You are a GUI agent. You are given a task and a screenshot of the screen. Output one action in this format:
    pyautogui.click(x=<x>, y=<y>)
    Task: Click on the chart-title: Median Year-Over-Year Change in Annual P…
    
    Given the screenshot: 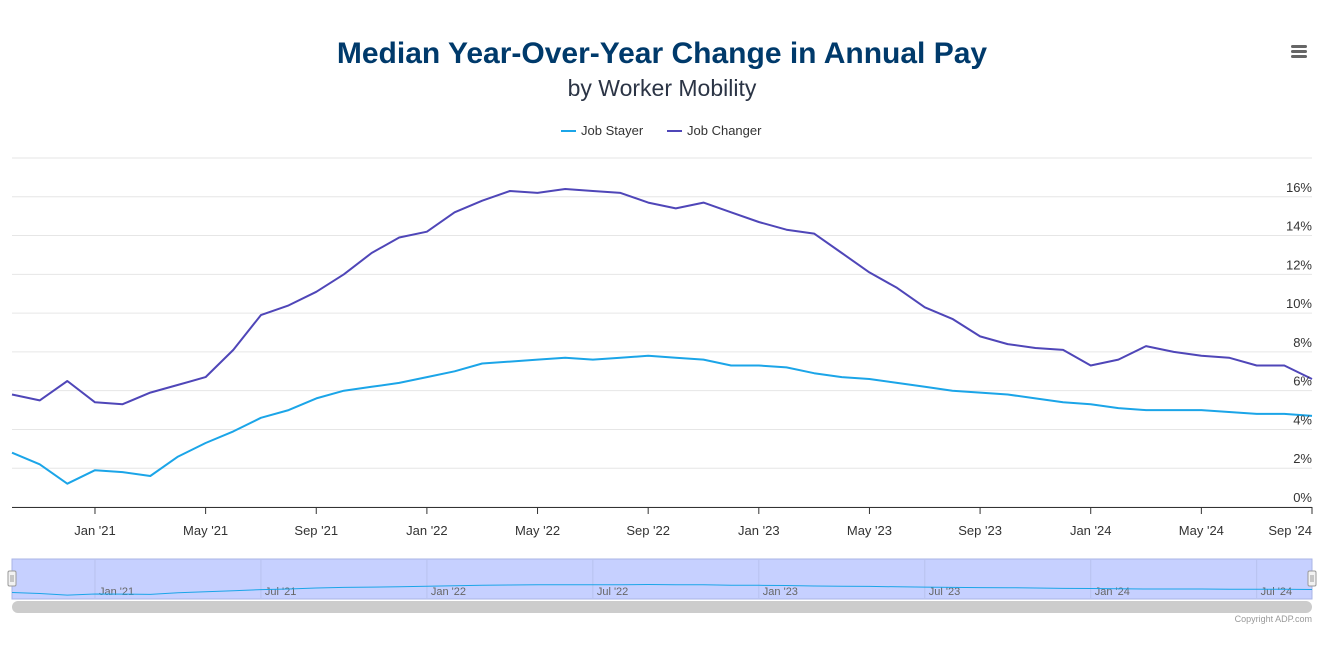 What is the action you would take?
    pyautogui.click(x=662, y=53)
    